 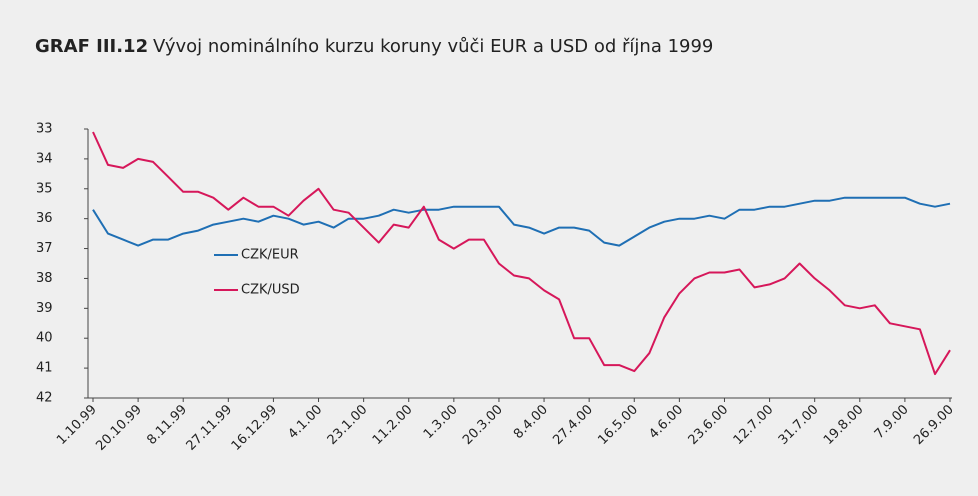 What do you see at coordinates (44, 218) in the screenshot?
I see `y-tick-label: 36` at bounding box center [44, 218].